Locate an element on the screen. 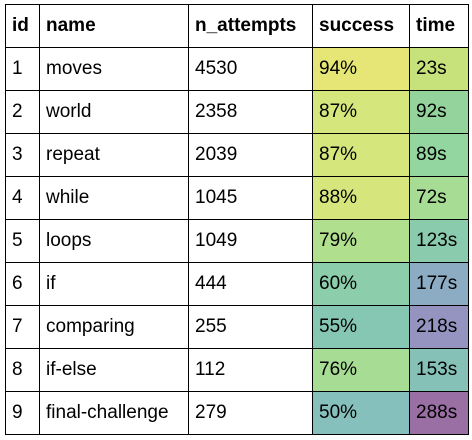 This screenshot has height=440, width=472. cell-n-attempts: 2039 is located at coordinates (250, 155).